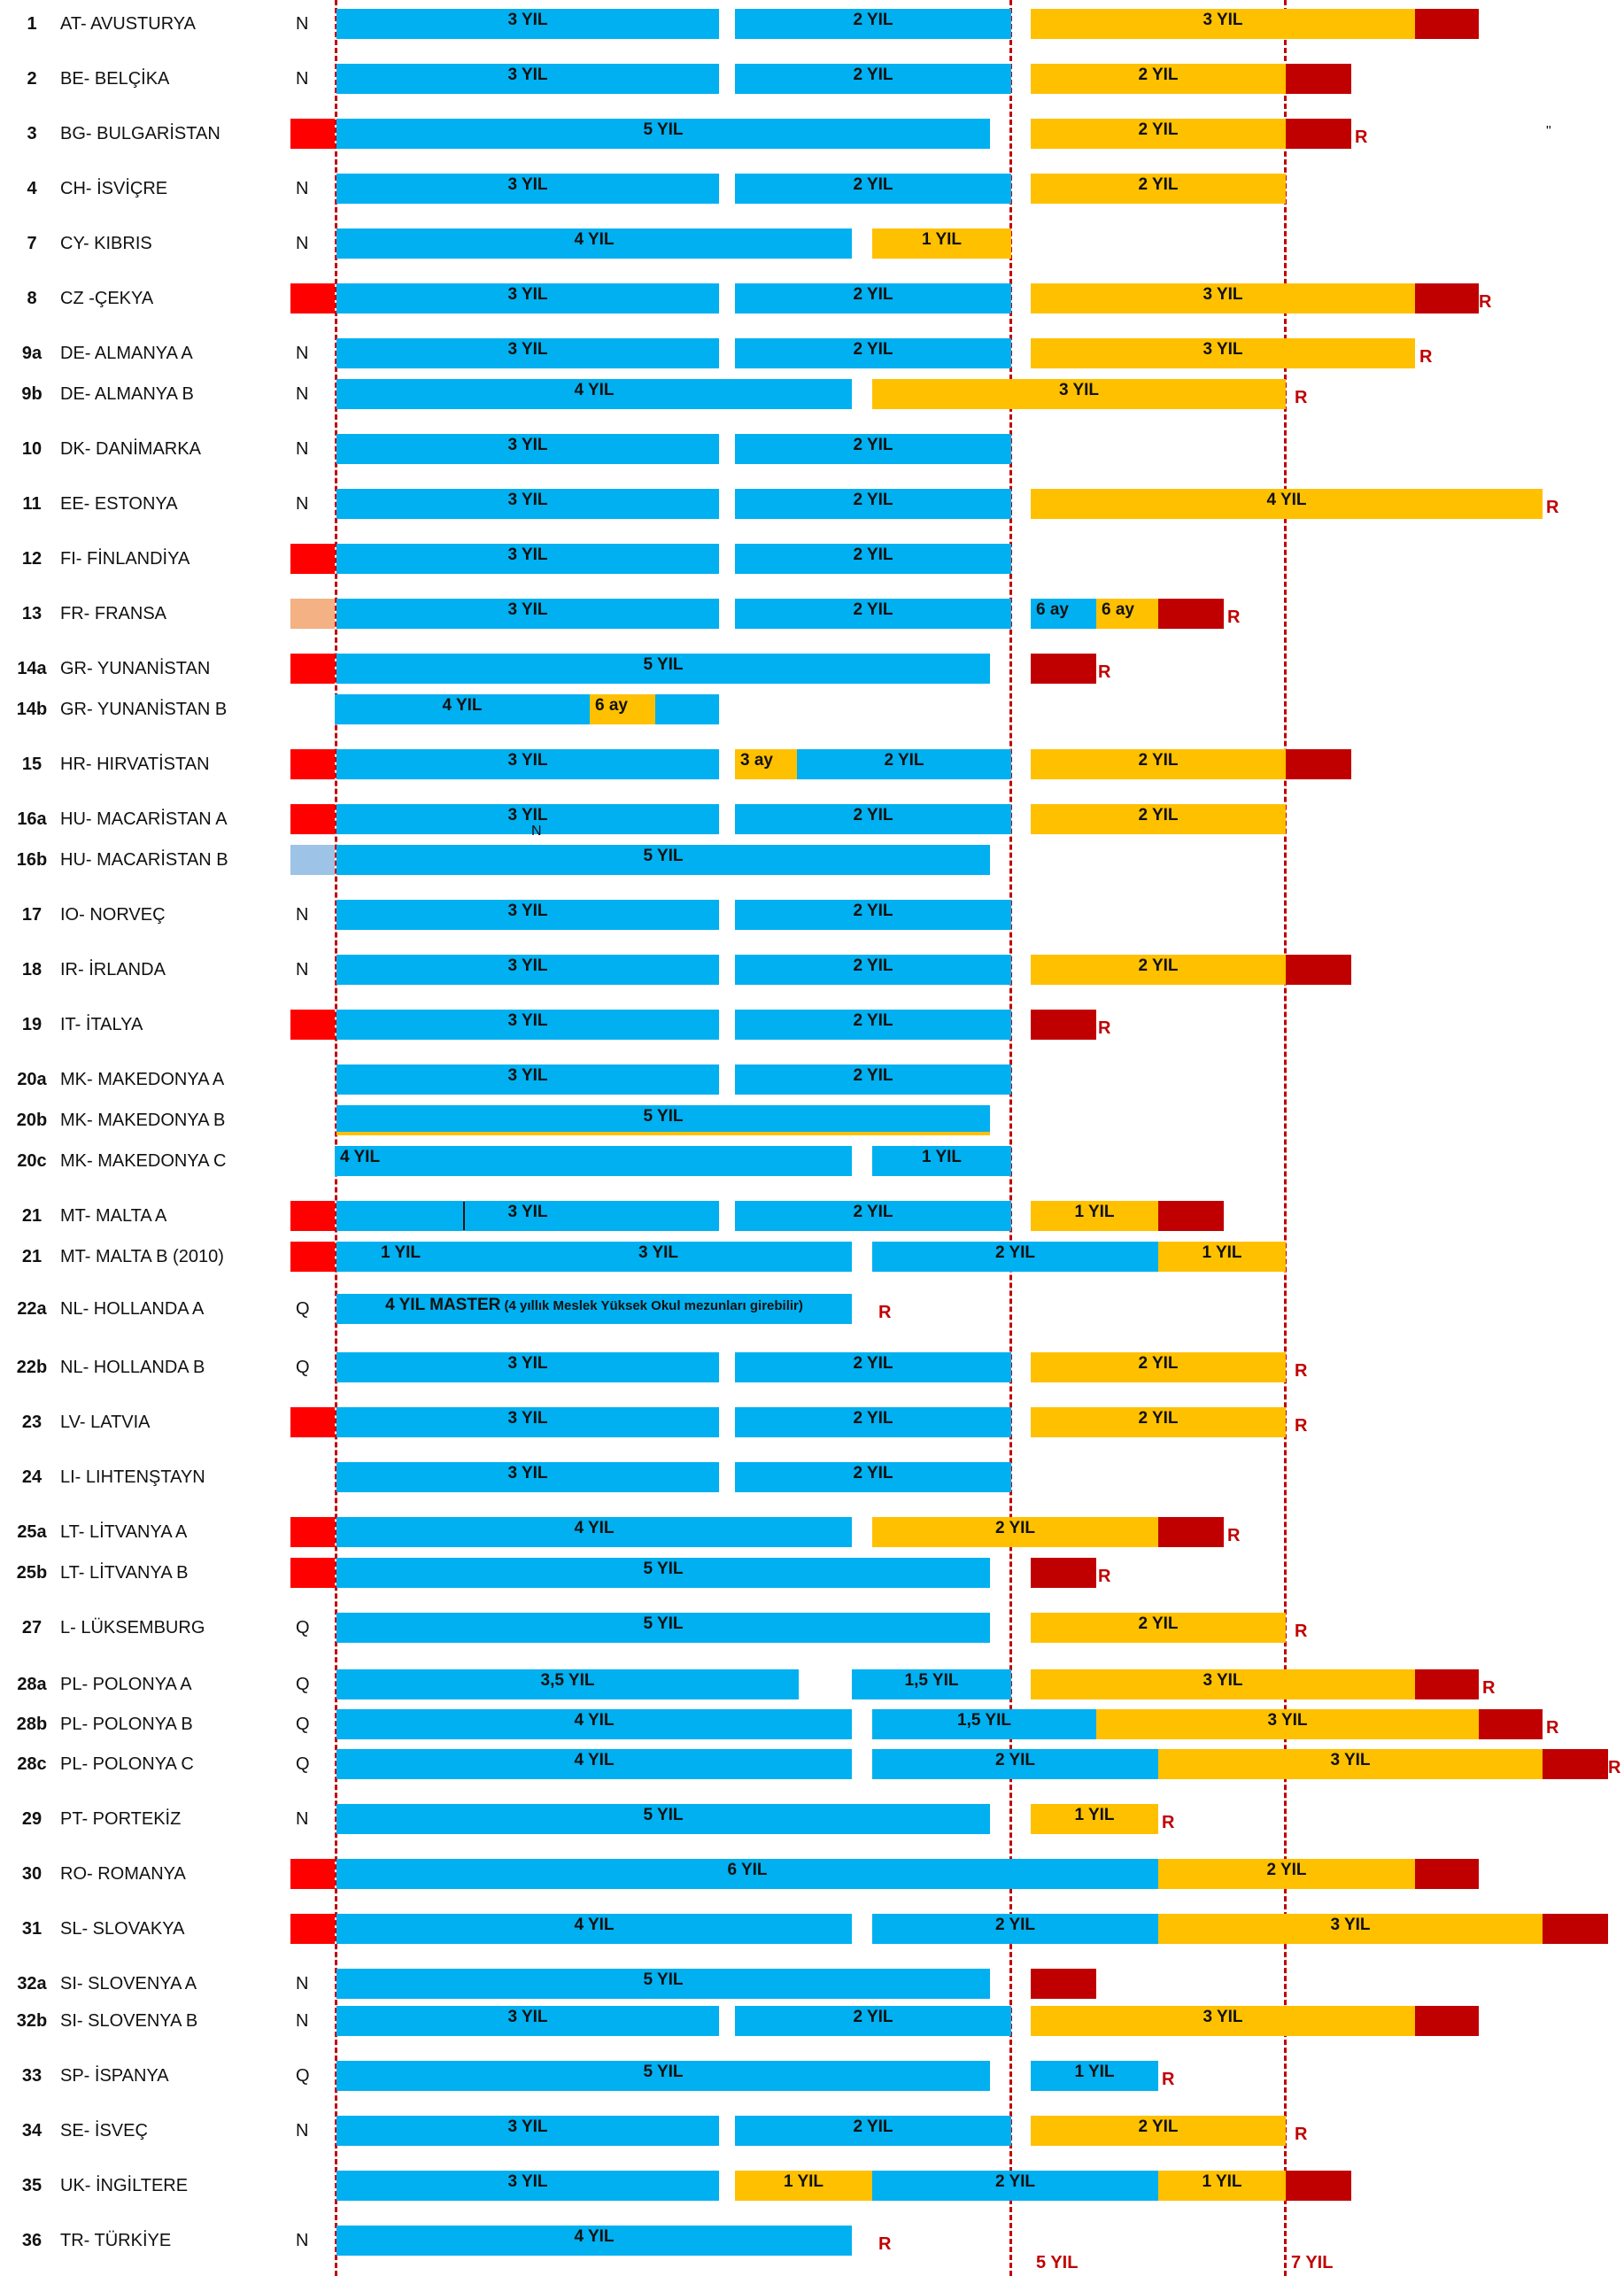  What do you see at coordinates (113, 915) in the screenshot?
I see `country-name: IO- NORVEÇ` at bounding box center [113, 915].